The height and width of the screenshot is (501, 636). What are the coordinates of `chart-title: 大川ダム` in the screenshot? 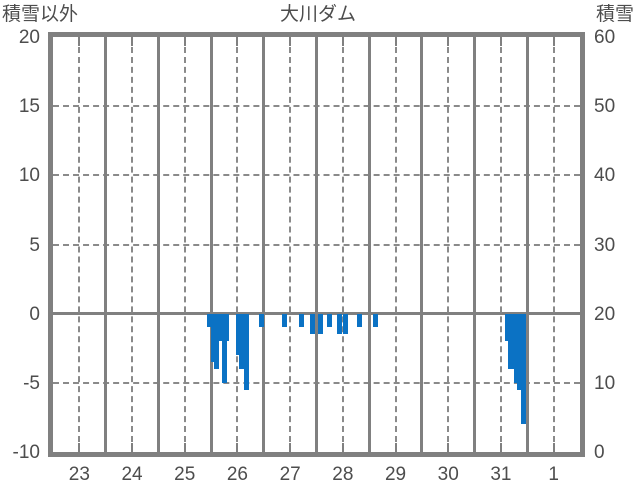 It's located at (317, 14).